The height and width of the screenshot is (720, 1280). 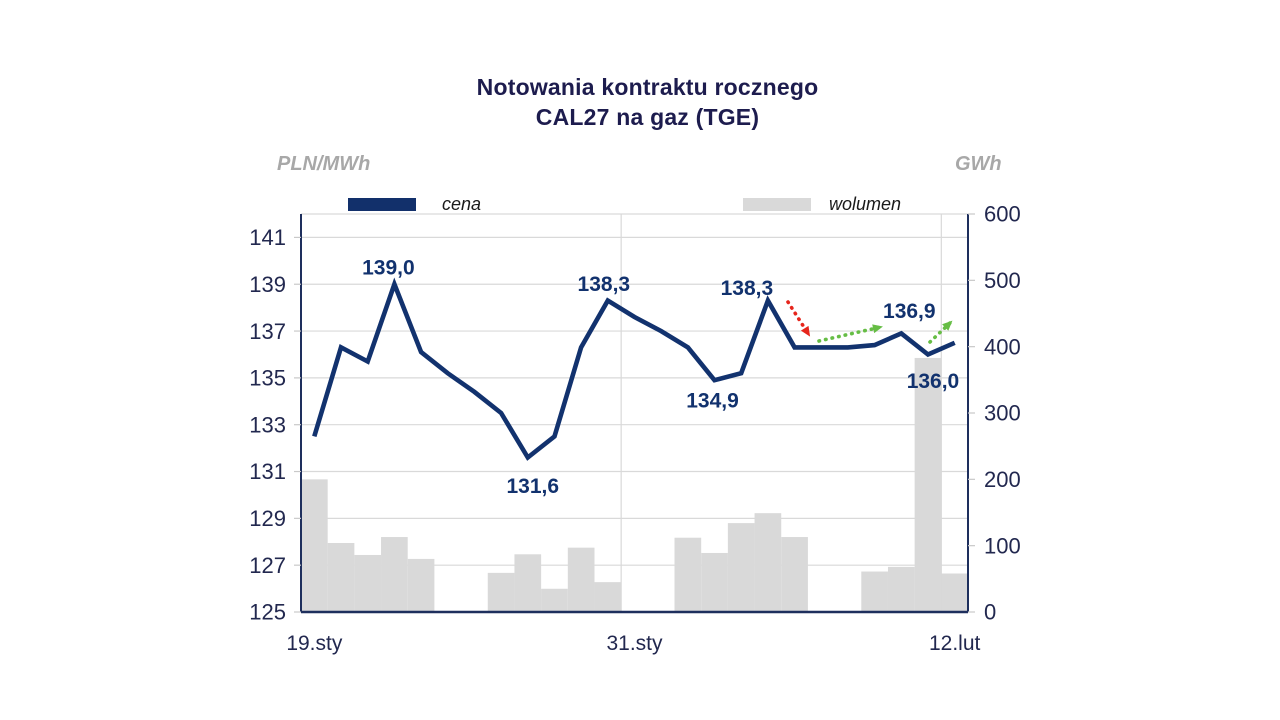 I want to click on legend-label-cena: cena, so click(x=462, y=204).